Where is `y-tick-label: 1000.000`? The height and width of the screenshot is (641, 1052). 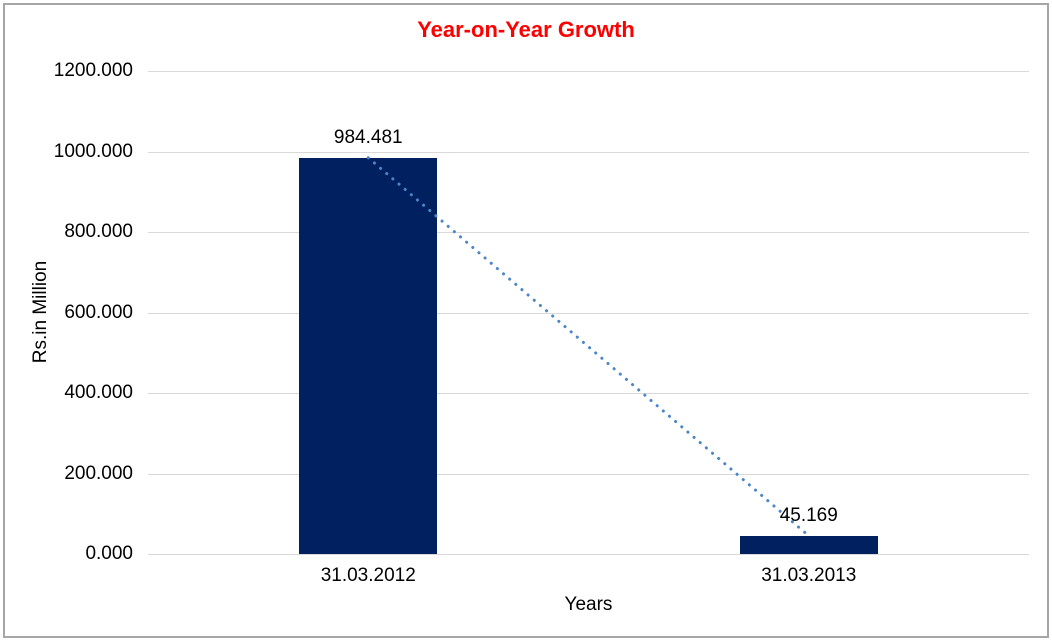
y-tick-label: 1000.000 is located at coordinates (93, 151).